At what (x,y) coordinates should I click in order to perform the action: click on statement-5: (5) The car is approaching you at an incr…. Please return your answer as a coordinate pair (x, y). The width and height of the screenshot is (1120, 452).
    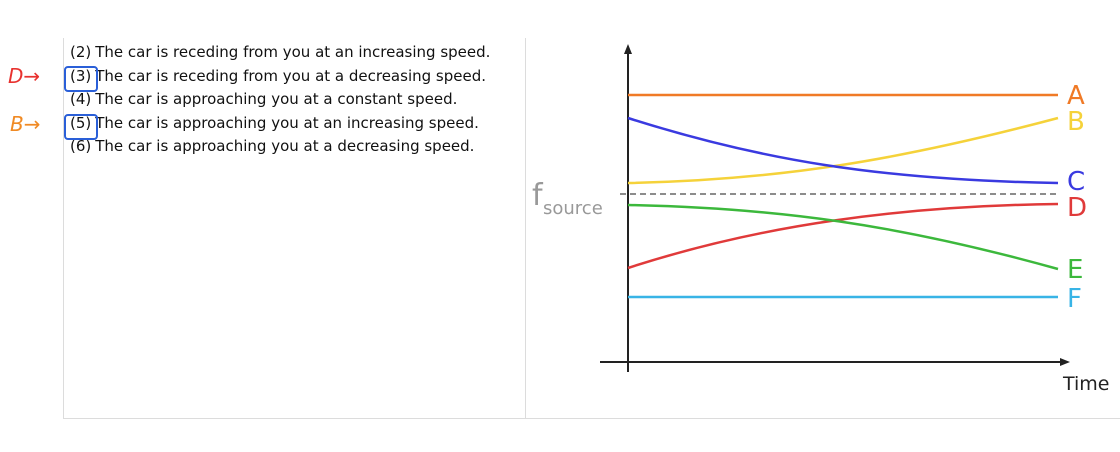
    Looking at the image, I should click on (280, 124).